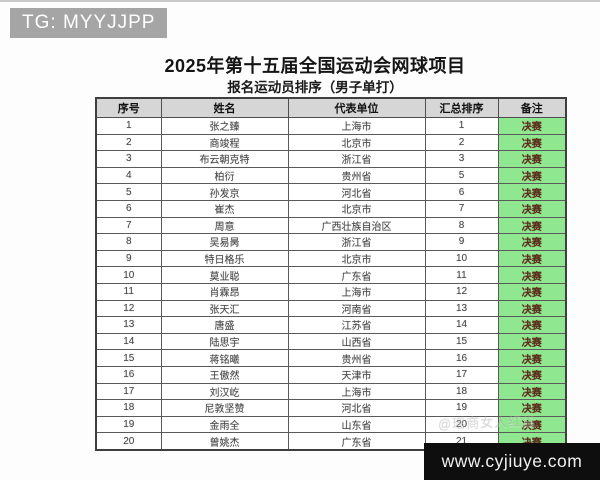 This screenshot has height=480, width=600. Describe the element at coordinates (461, 208) in the screenshot. I see `cell-rank: 7` at that location.